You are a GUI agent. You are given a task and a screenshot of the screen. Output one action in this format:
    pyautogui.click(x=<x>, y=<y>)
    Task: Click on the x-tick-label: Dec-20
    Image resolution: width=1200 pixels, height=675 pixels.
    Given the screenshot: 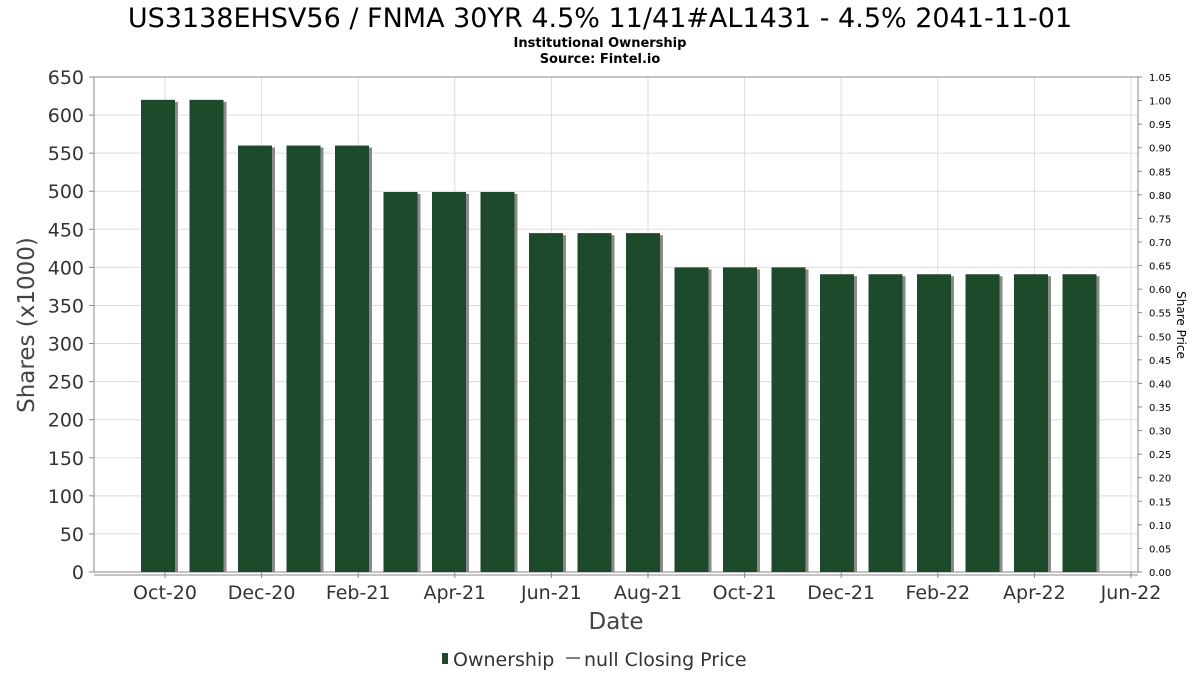 What is the action you would take?
    pyautogui.click(x=262, y=593)
    